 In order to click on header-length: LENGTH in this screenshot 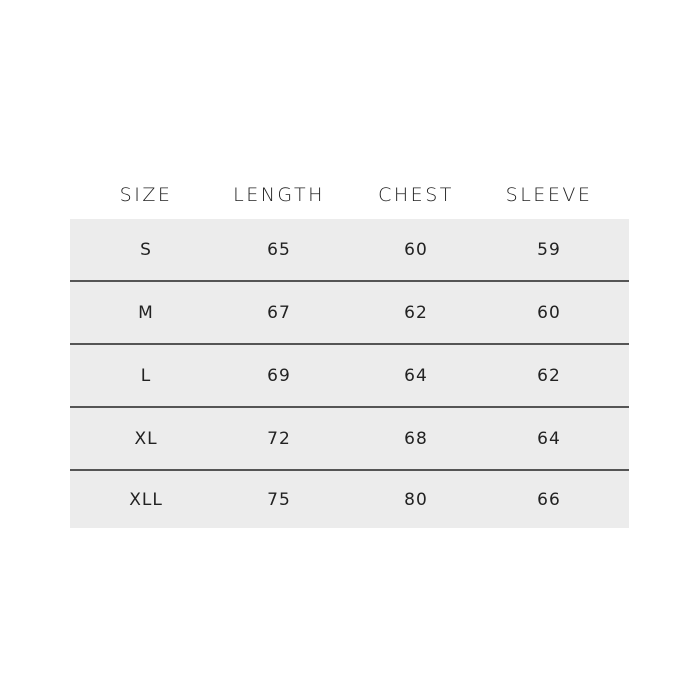, I will do `click(279, 195)`.